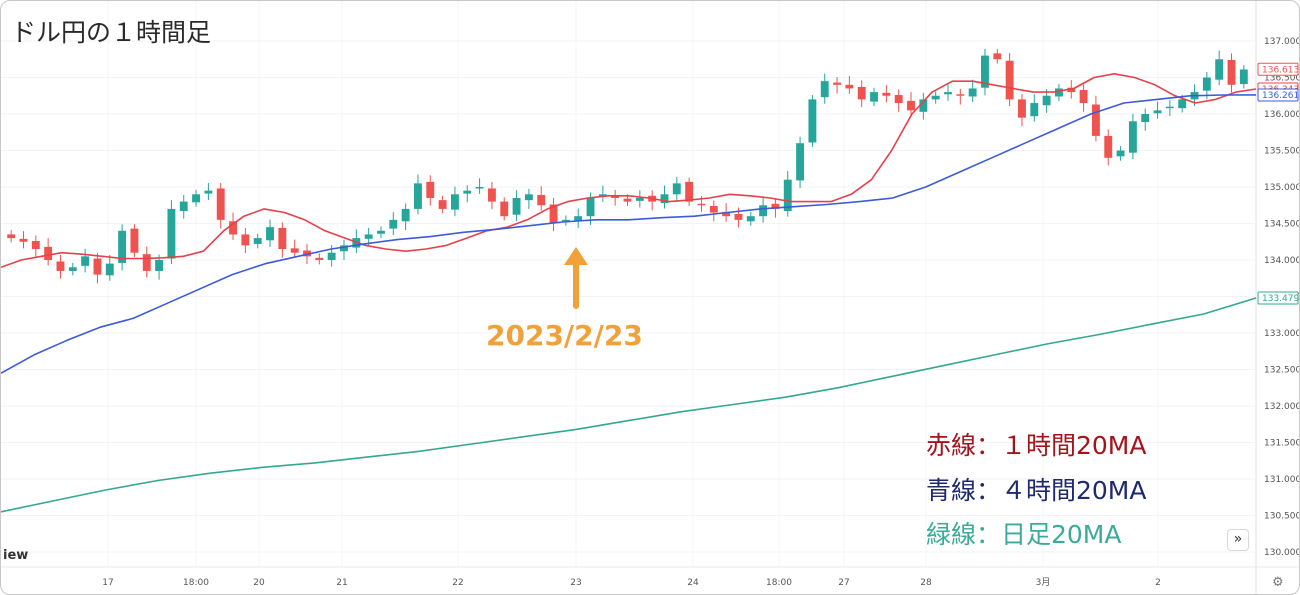 This screenshot has height=595, width=1300. I want to click on legend-red-line: 赤線：１時間20MA, so click(1036, 445).